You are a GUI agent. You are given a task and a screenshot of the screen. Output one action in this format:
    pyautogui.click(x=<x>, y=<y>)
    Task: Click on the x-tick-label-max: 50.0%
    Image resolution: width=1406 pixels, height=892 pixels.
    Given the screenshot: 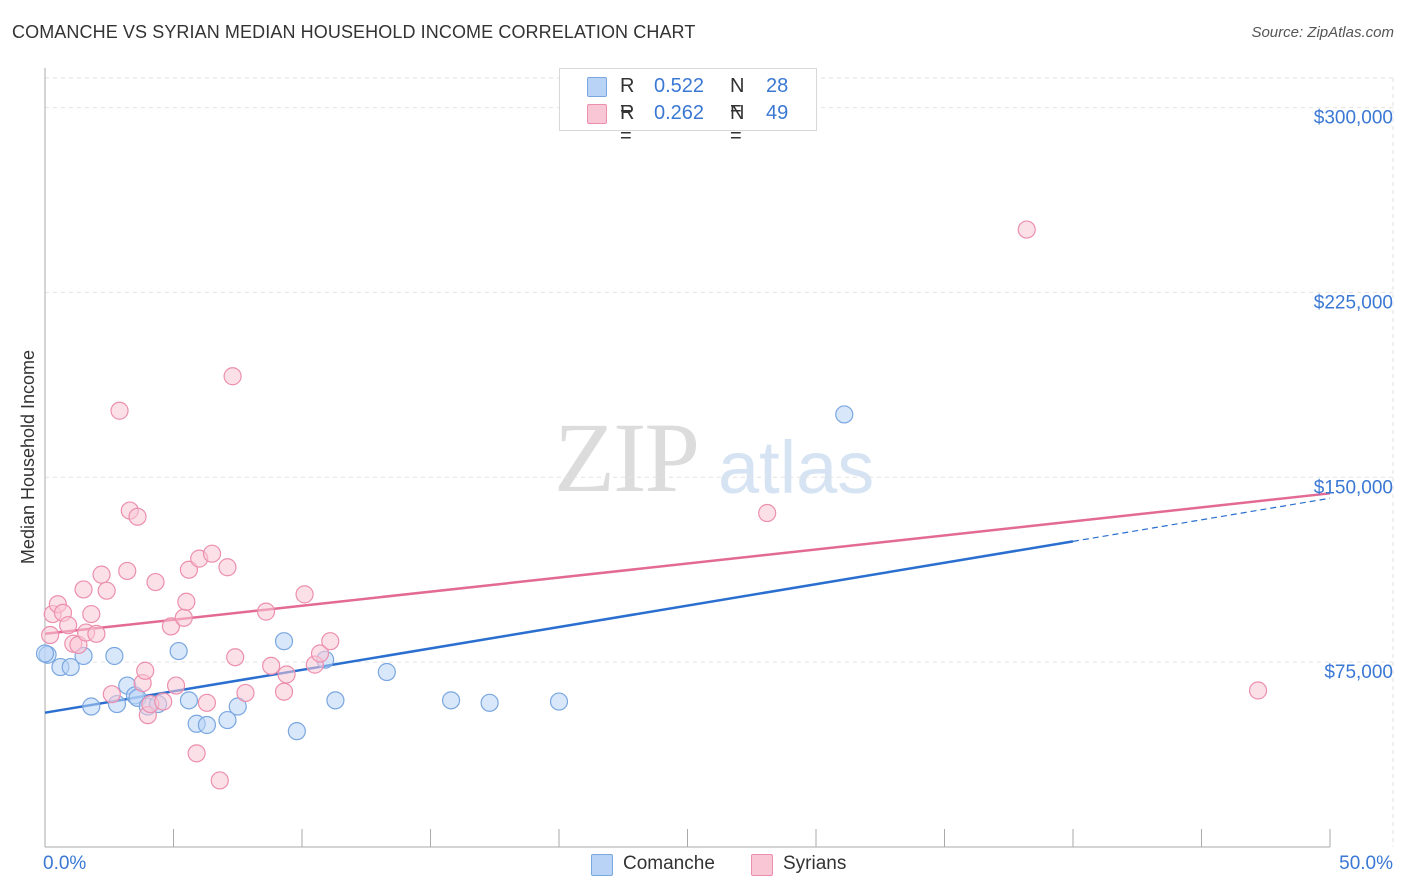 What is the action you would take?
    pyautogui.click(x=1366, y=863)
    